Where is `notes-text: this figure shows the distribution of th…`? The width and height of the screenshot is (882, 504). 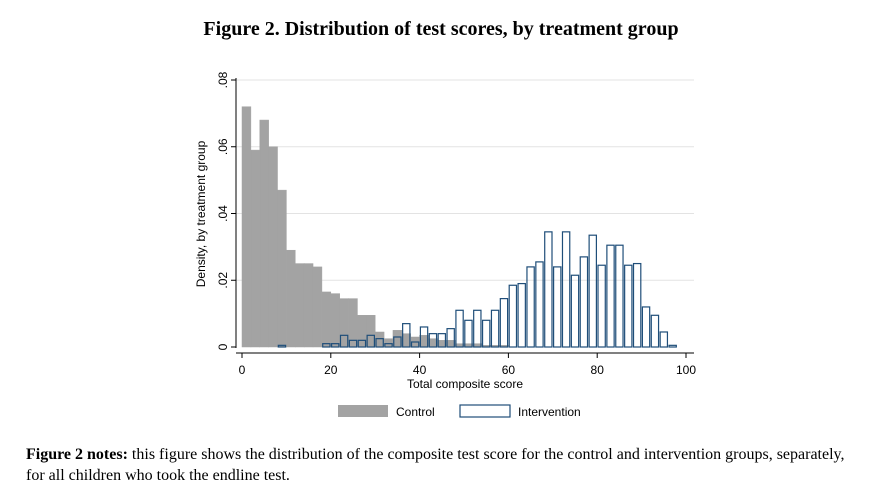
notes-text: this figure shows the distribution of th… is located at coordinates (435, 465).